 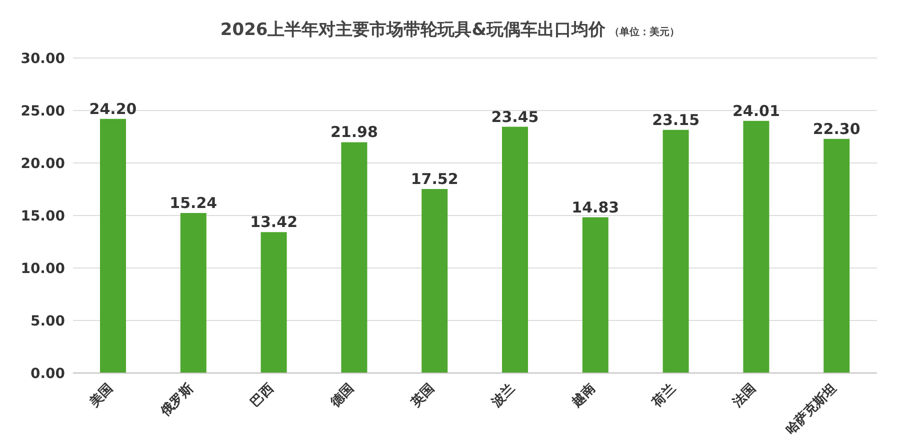 I want to click on x-tick-label: 德国, so click(x=343, y=396).